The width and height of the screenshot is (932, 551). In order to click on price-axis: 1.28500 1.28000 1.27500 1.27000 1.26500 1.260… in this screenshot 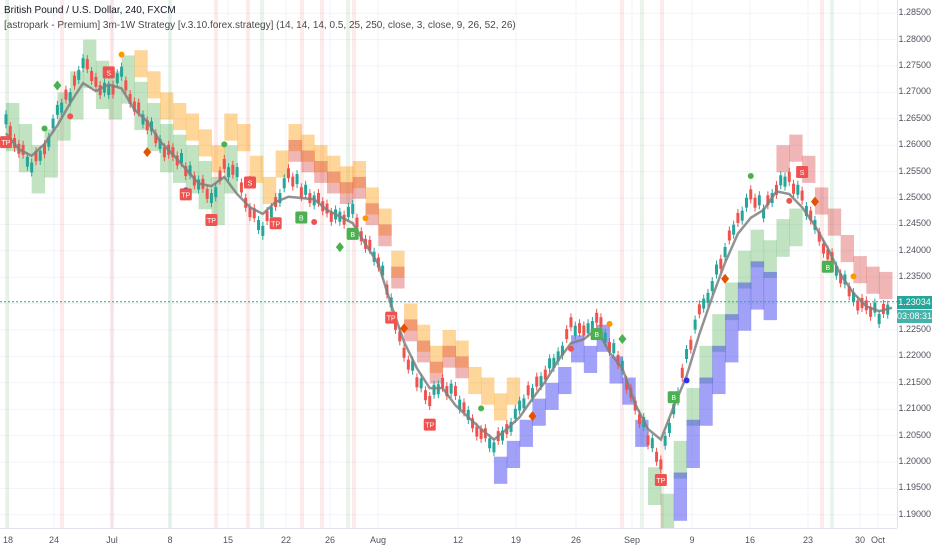, I will do `click(914, 264)`.